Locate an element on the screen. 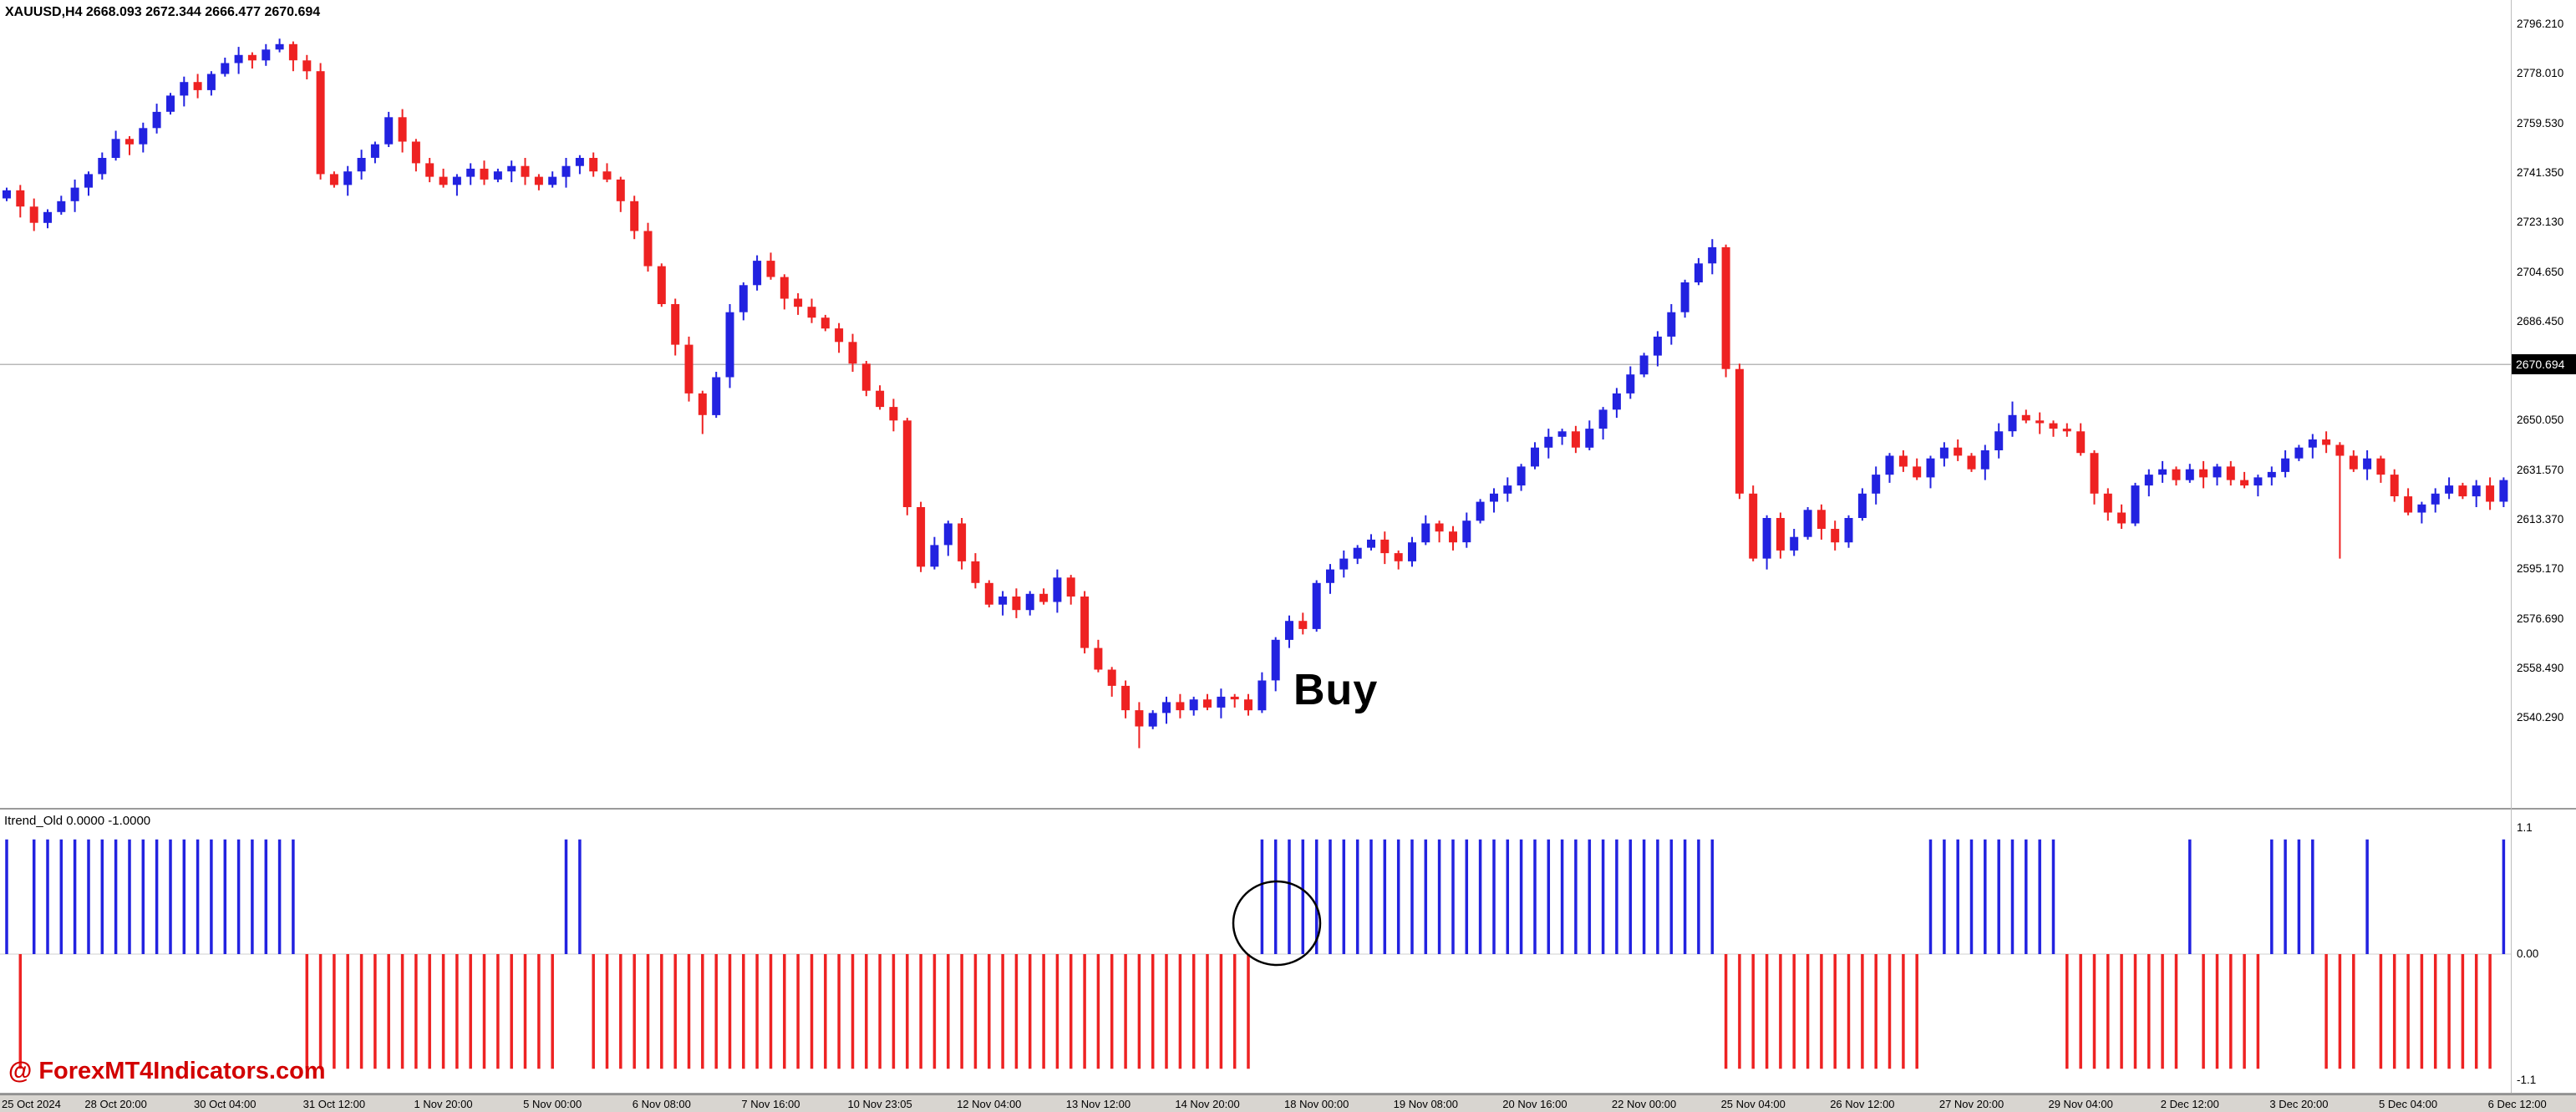  price-tick-label: 2759.530 is located at coordinates (2540, 123).